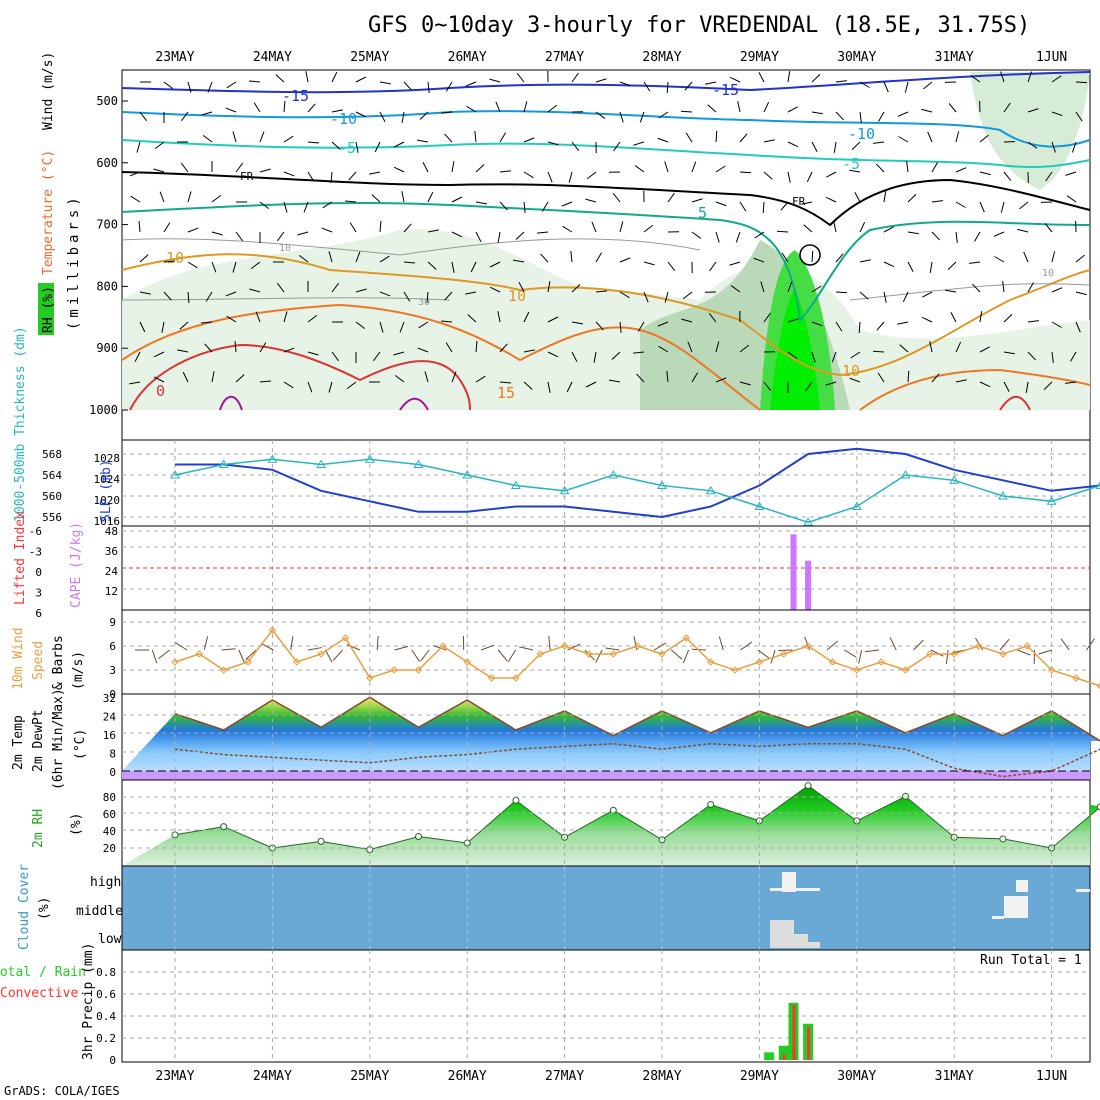 Image resolution: width=1100 pixels, height=1100 pixels. What do you see at coordinates (112, 772) in the screenshot?
I see `temp-tick: 0` at bounding box center [112, 772].